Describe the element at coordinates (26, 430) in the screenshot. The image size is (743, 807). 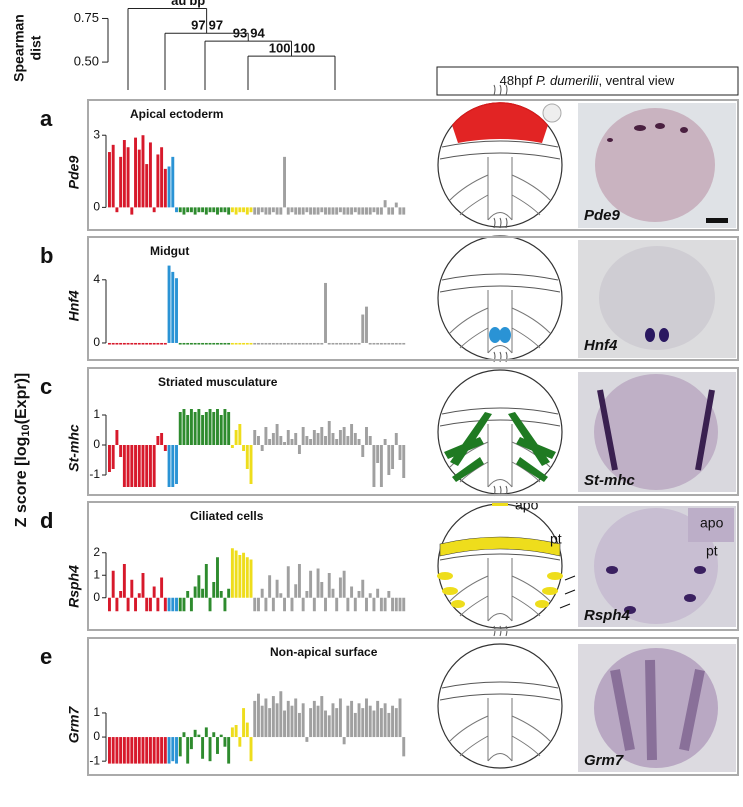
I see `y-label-sub: 10` at that location.